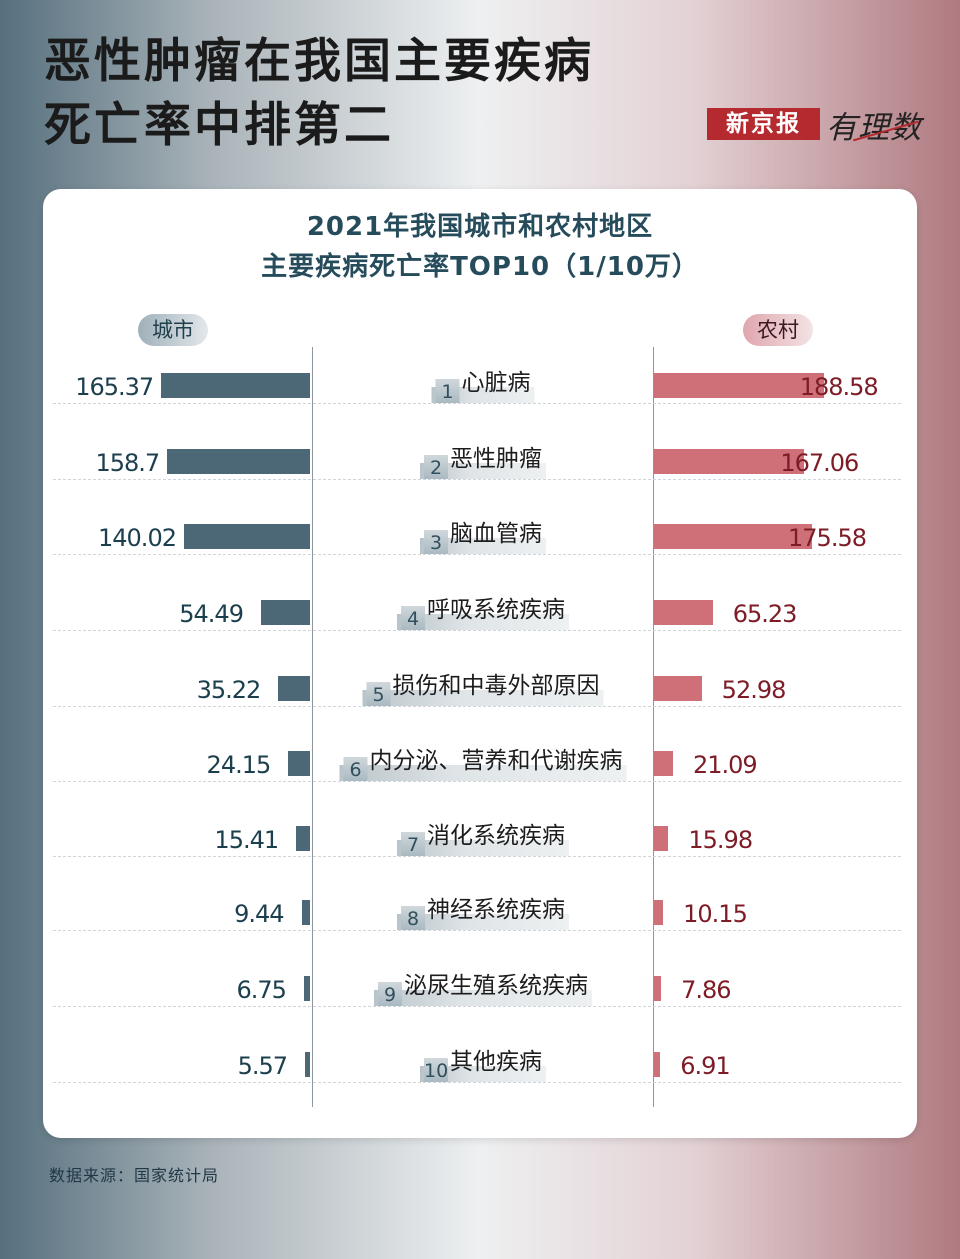  What do you see at coordinates (874, 124) in the screenshot?
I see `brand-logo-mark: 有理数` at bounding box center [874, 124].